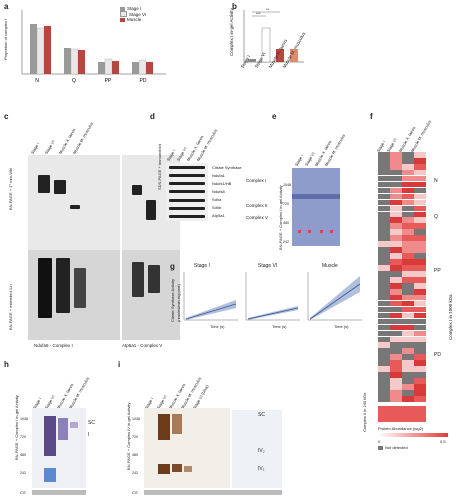  Describe the element at coordinates (436, 181) in the screenshot. I see `group-n: N` at that location.